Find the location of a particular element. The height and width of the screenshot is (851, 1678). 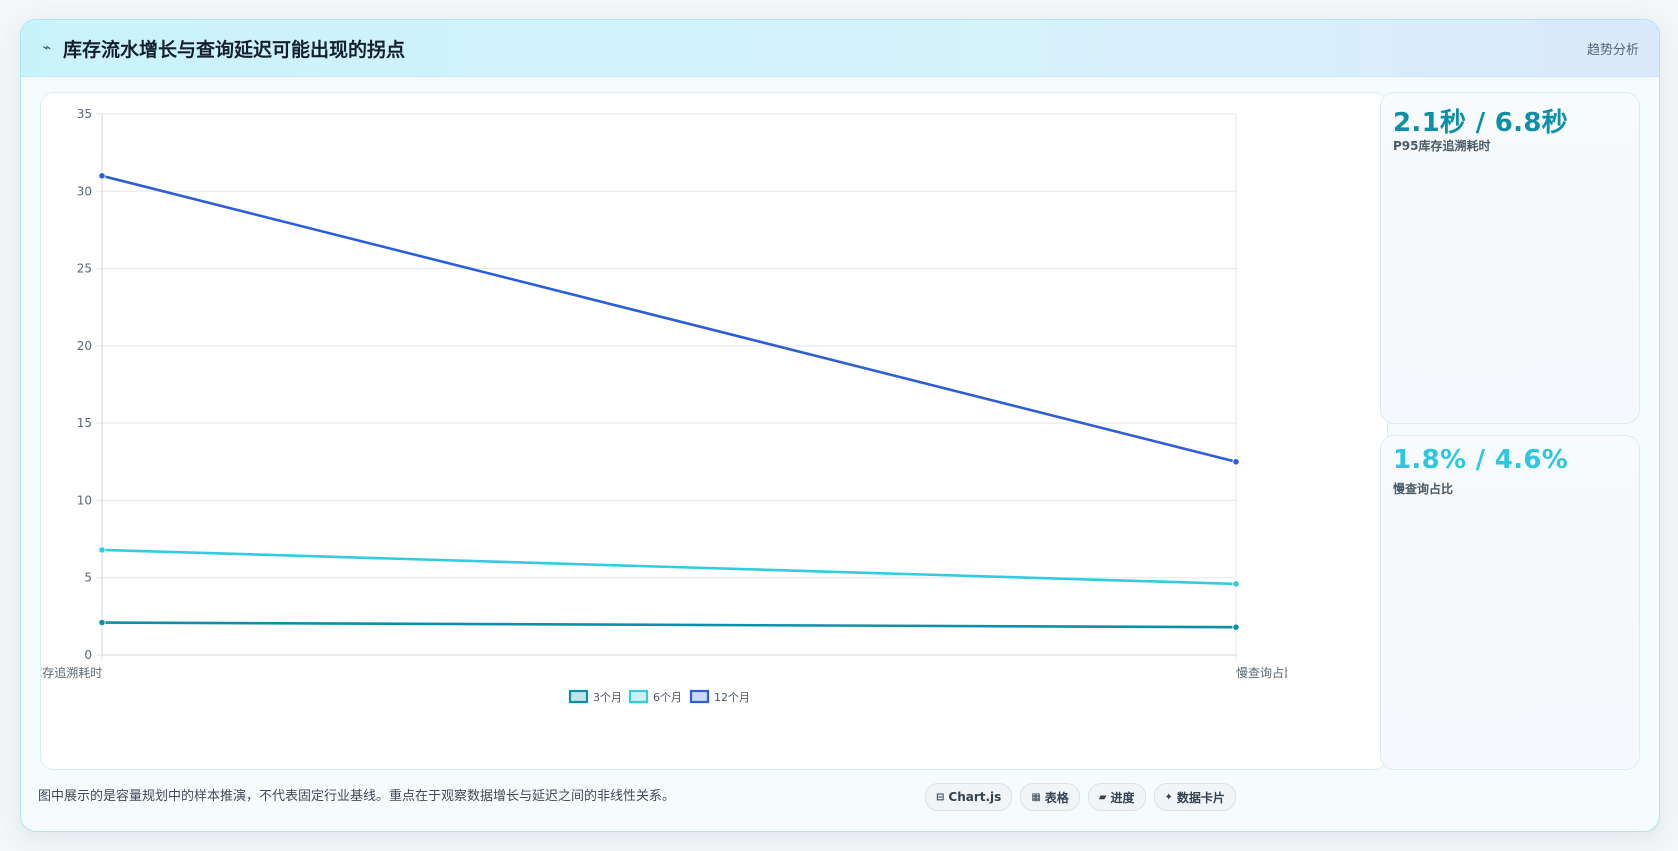

chip-progress: ▰ 进度 is located at coordinates (1116, 797).